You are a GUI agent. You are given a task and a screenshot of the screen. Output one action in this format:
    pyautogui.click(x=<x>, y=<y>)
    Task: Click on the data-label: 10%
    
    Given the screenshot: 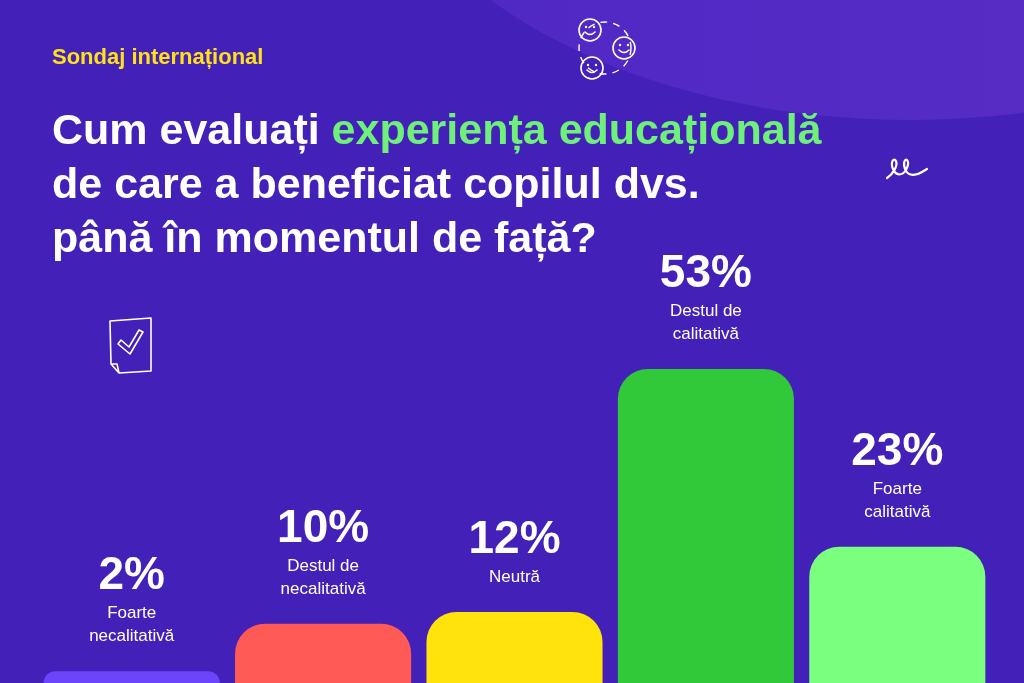 What is the action you would take?
    pyautogui.click(x=323, y=525)
    